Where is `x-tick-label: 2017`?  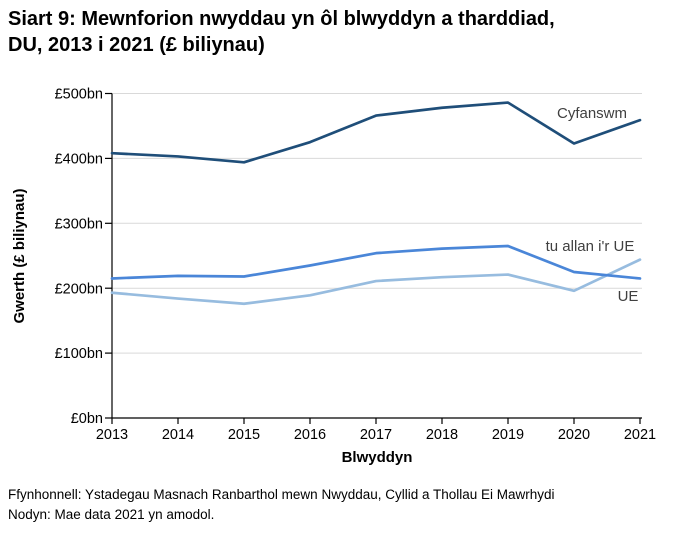
x-tick-label: 2017 is located at coordinates (376, 435).